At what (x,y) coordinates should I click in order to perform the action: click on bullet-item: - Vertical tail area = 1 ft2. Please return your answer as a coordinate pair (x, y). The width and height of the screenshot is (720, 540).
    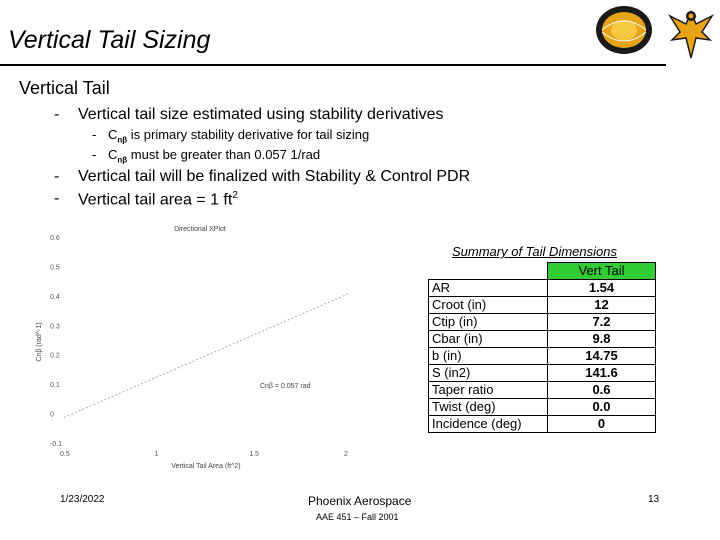
    Looking at the image, I should click on (146, 199).